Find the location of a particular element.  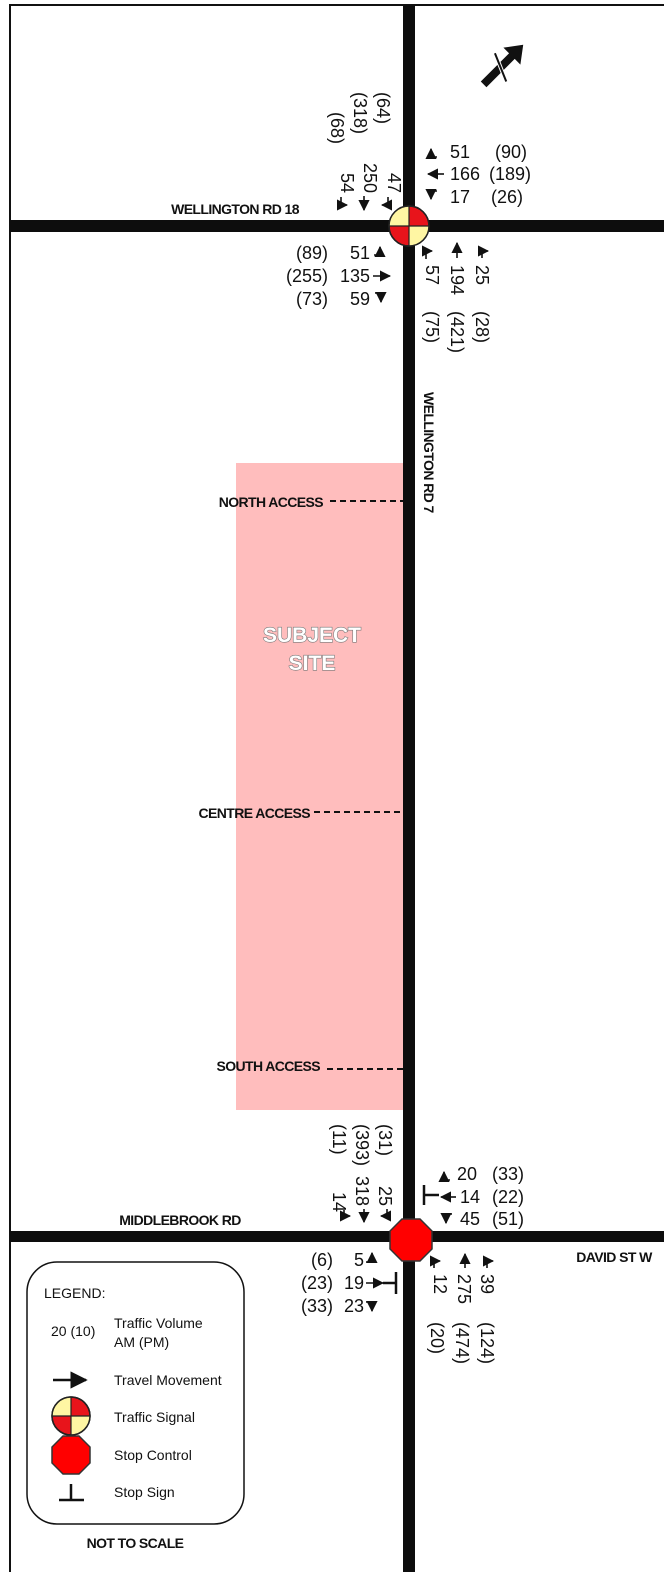

south-wb-through-am: 14 is located at coordinates (470, 1197).